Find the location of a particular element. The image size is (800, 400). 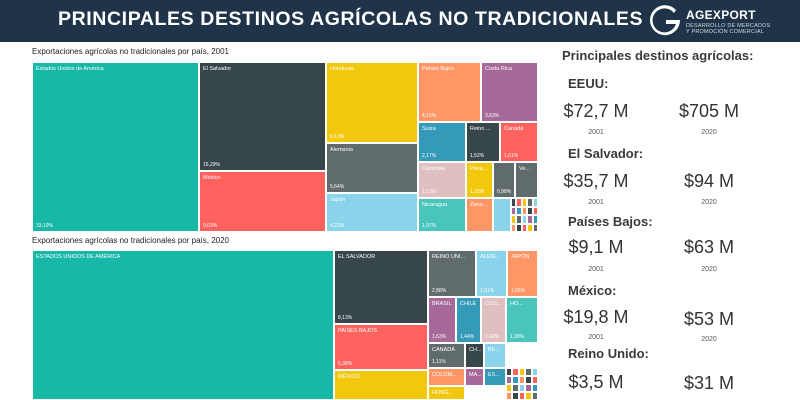

tile-percentage: 16,29% is located at coordinates (211, 165).